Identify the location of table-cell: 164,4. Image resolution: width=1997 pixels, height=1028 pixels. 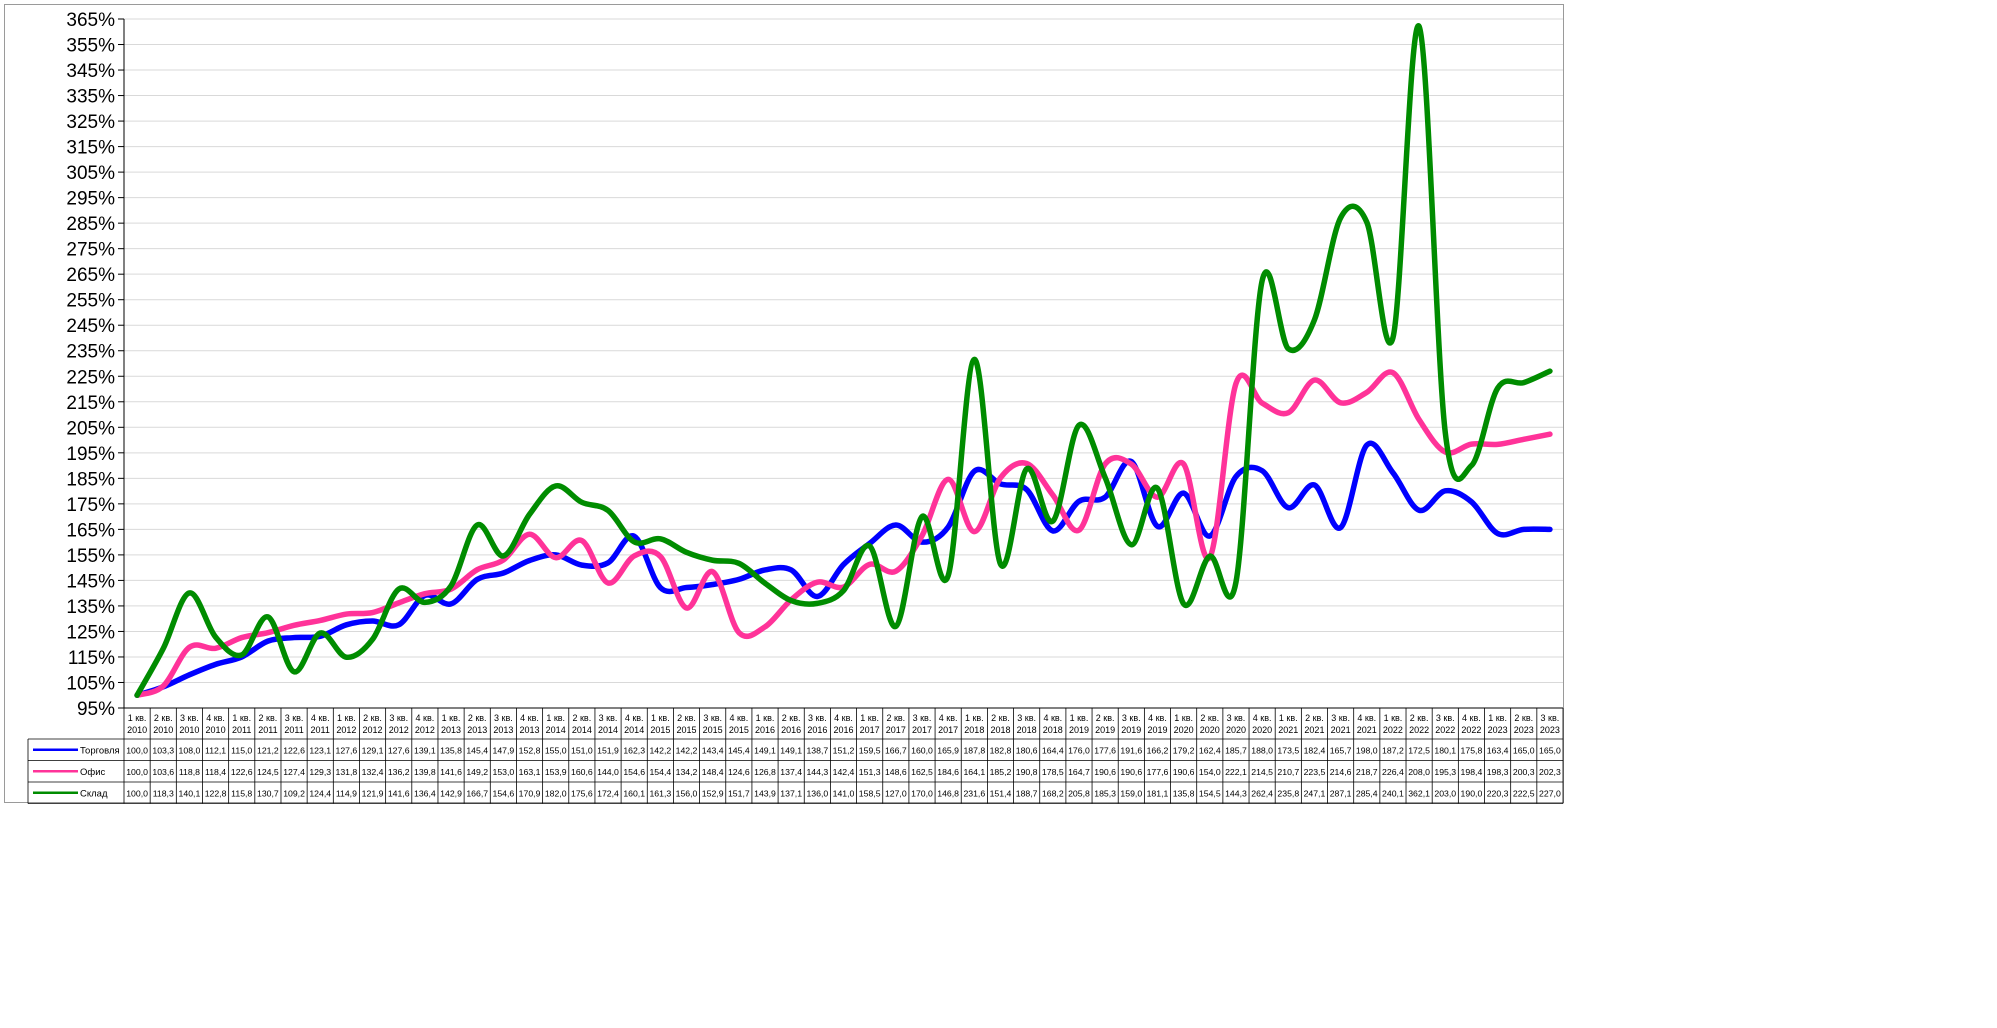
(1053, 750).